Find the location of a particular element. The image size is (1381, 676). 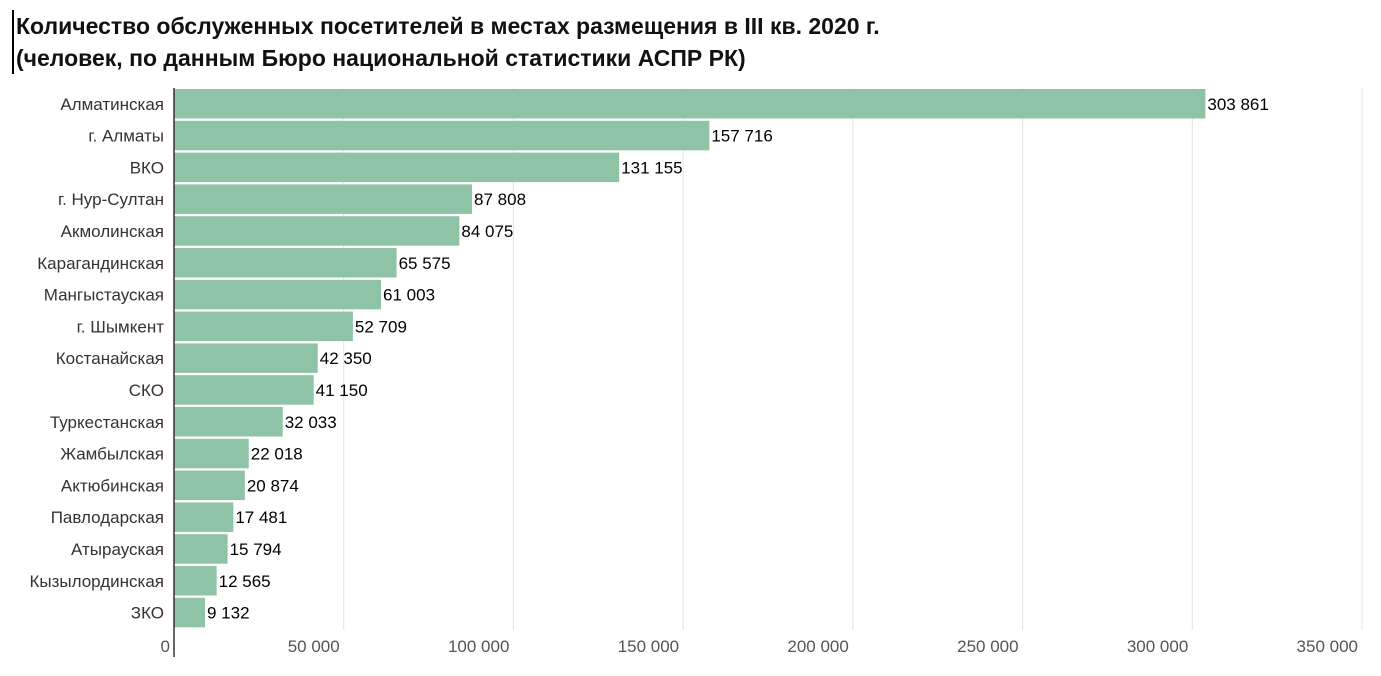

category-label: г. Нур-Султан is located at coordinates (111, 199).